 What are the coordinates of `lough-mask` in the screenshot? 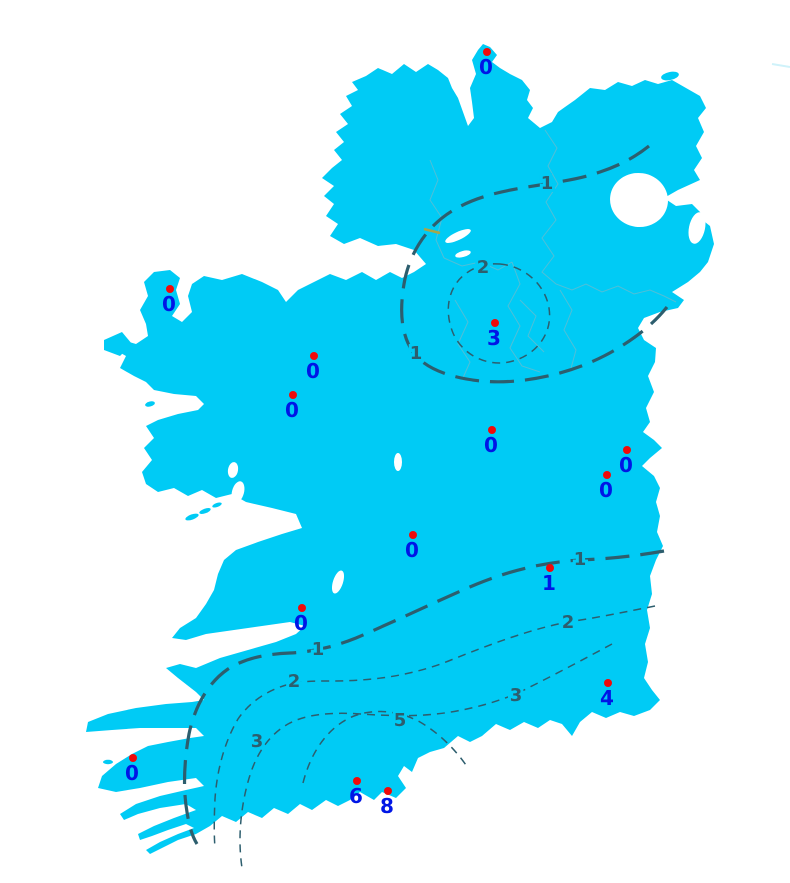 It's located at (233, 470).